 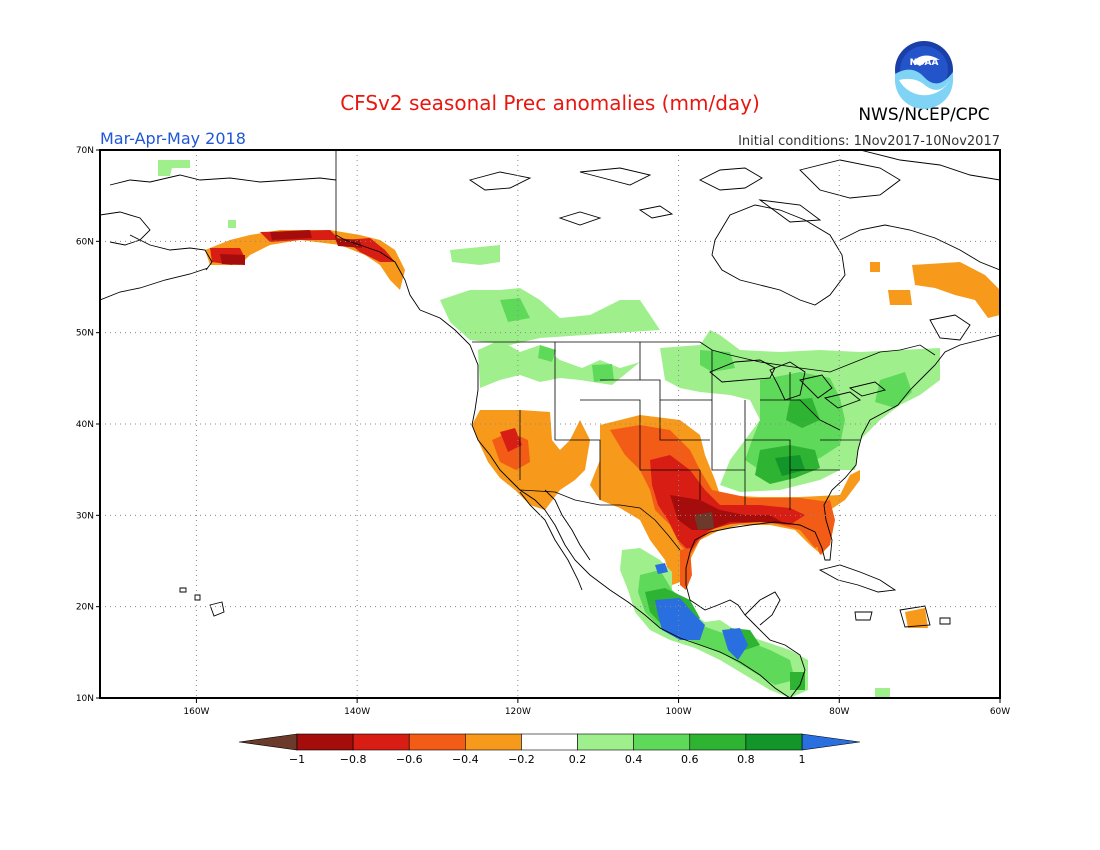 What do you see at coordinates (85, 334) in the screenshot?
I see `lat-tick-label: 50N` at bounding box center [85, 334].